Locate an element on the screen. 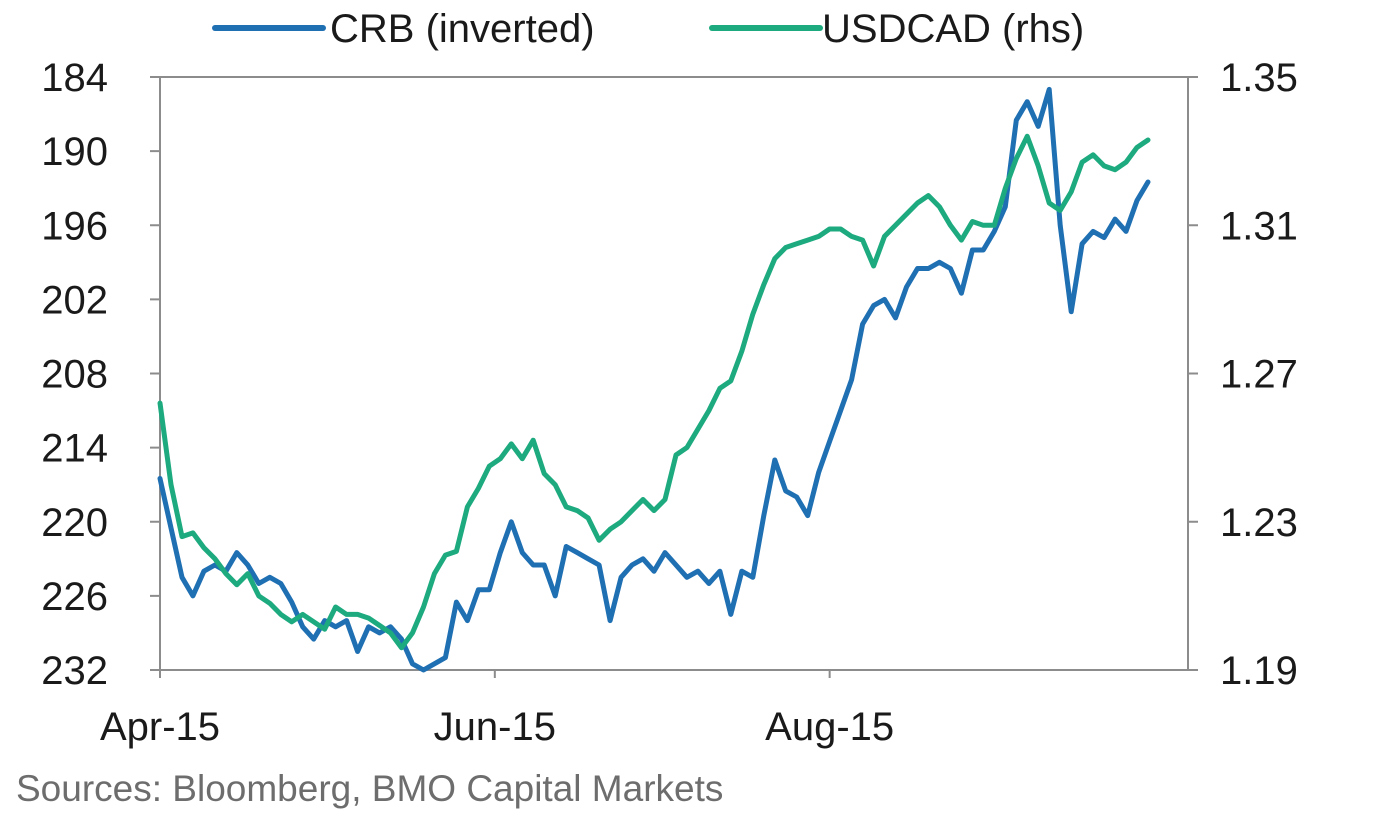 This screenshot has width=1398, height=818. left-axis-tick-label: 232 is located at coordinates (74, 671).